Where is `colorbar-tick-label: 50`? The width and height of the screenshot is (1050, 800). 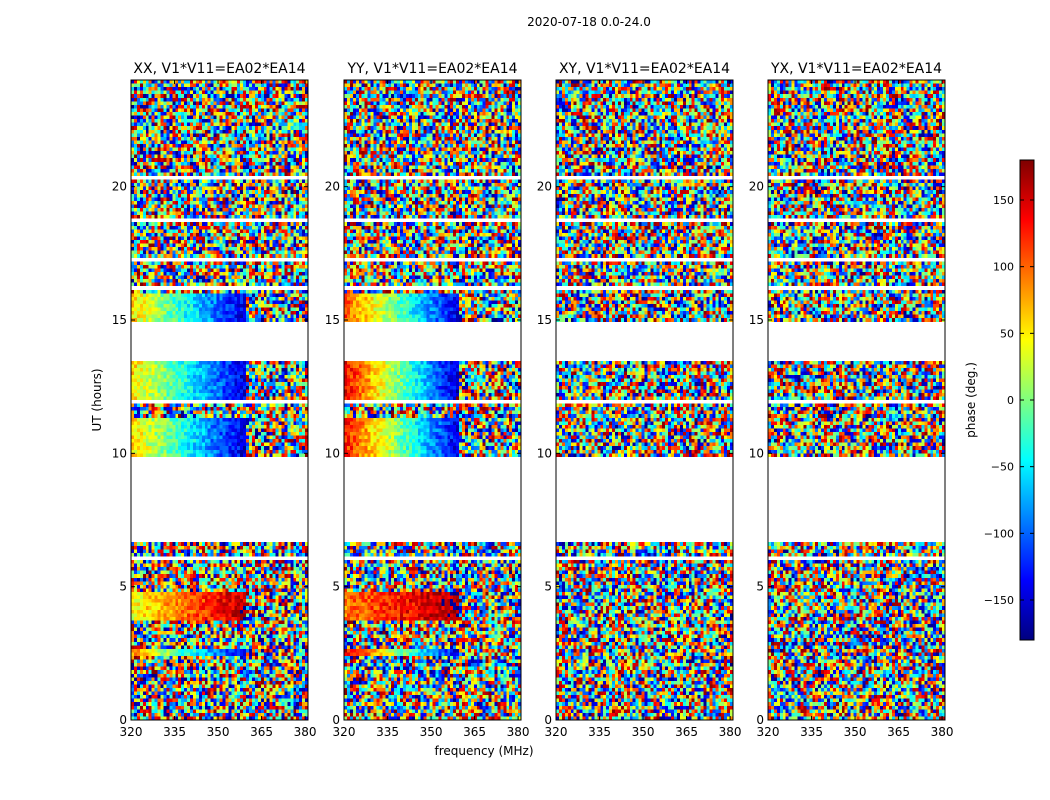
colorbar-tick-label: 50 is located at coordinates (1007, 333).